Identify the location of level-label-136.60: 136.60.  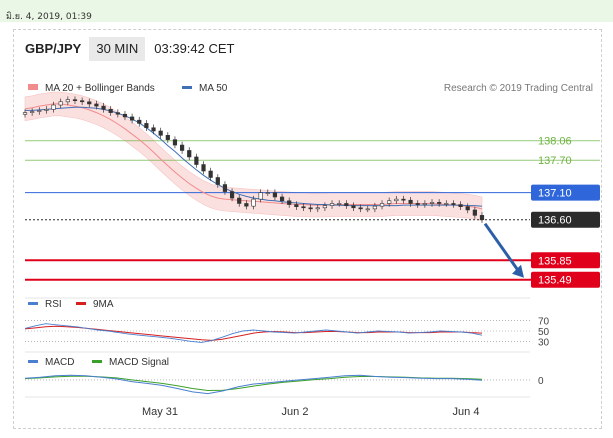
(555, 221).